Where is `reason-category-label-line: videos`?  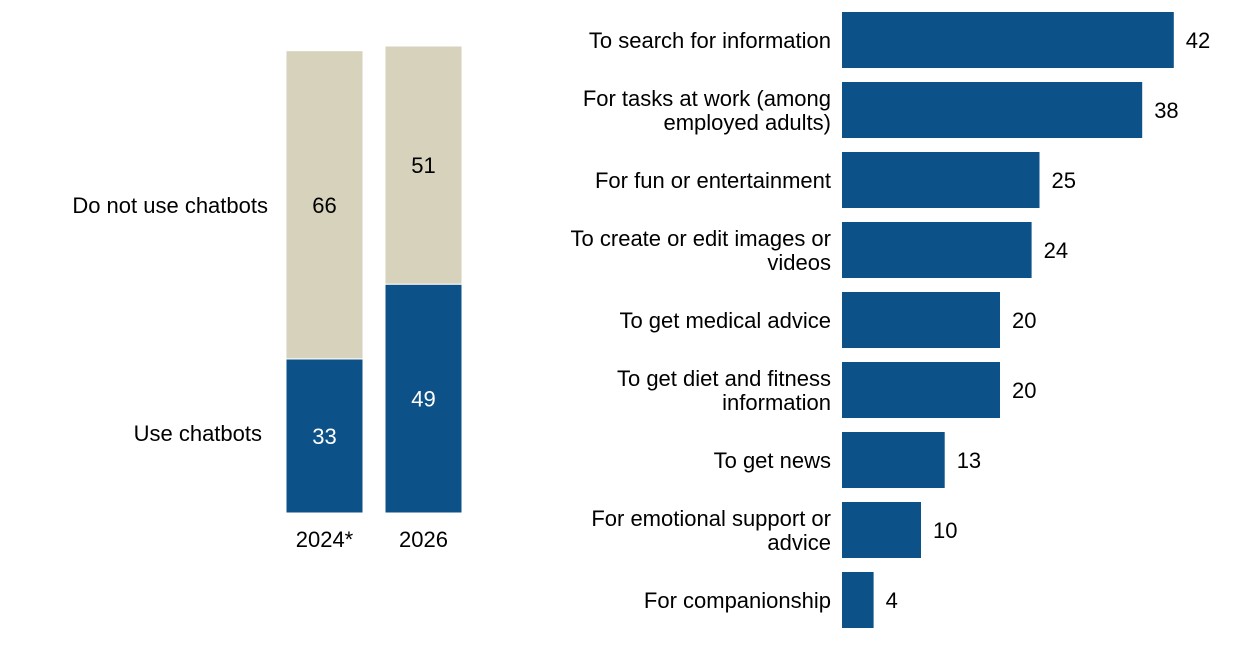
reason-category-label-line: videos is located at coordinates (799, 262).